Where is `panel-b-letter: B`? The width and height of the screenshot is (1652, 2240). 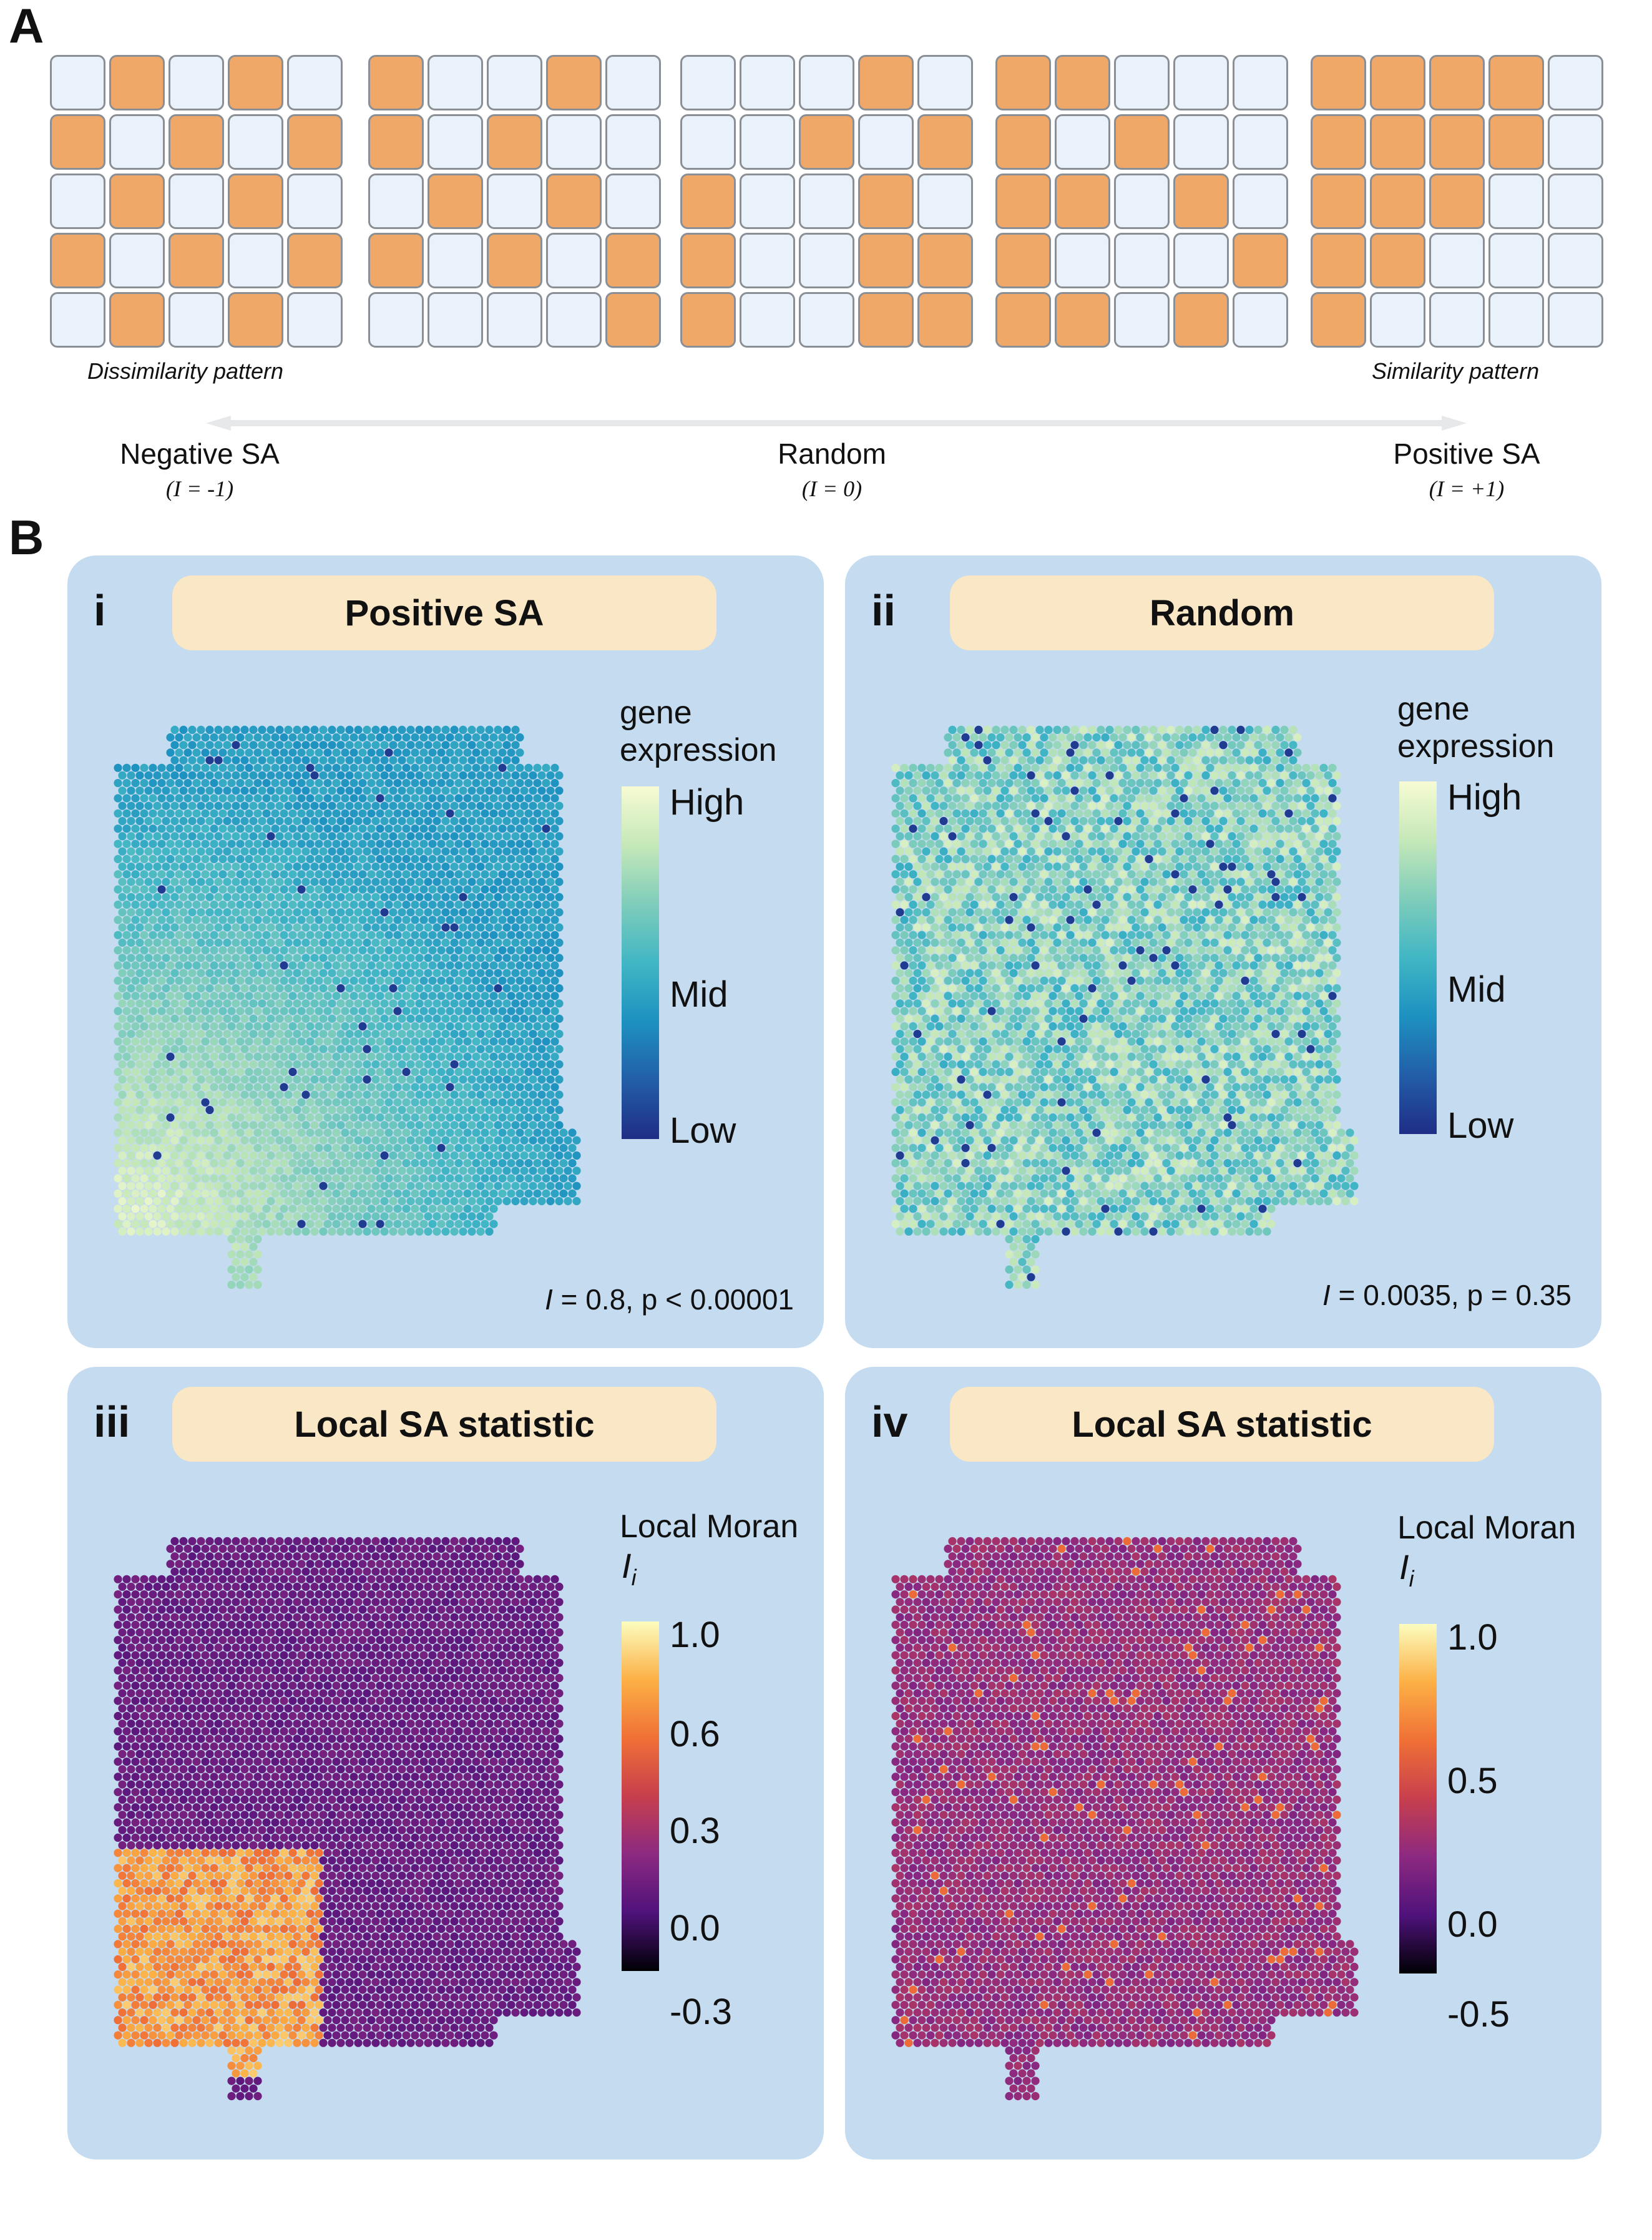 panel-b-letter: B is located at coordinates (26, 538).